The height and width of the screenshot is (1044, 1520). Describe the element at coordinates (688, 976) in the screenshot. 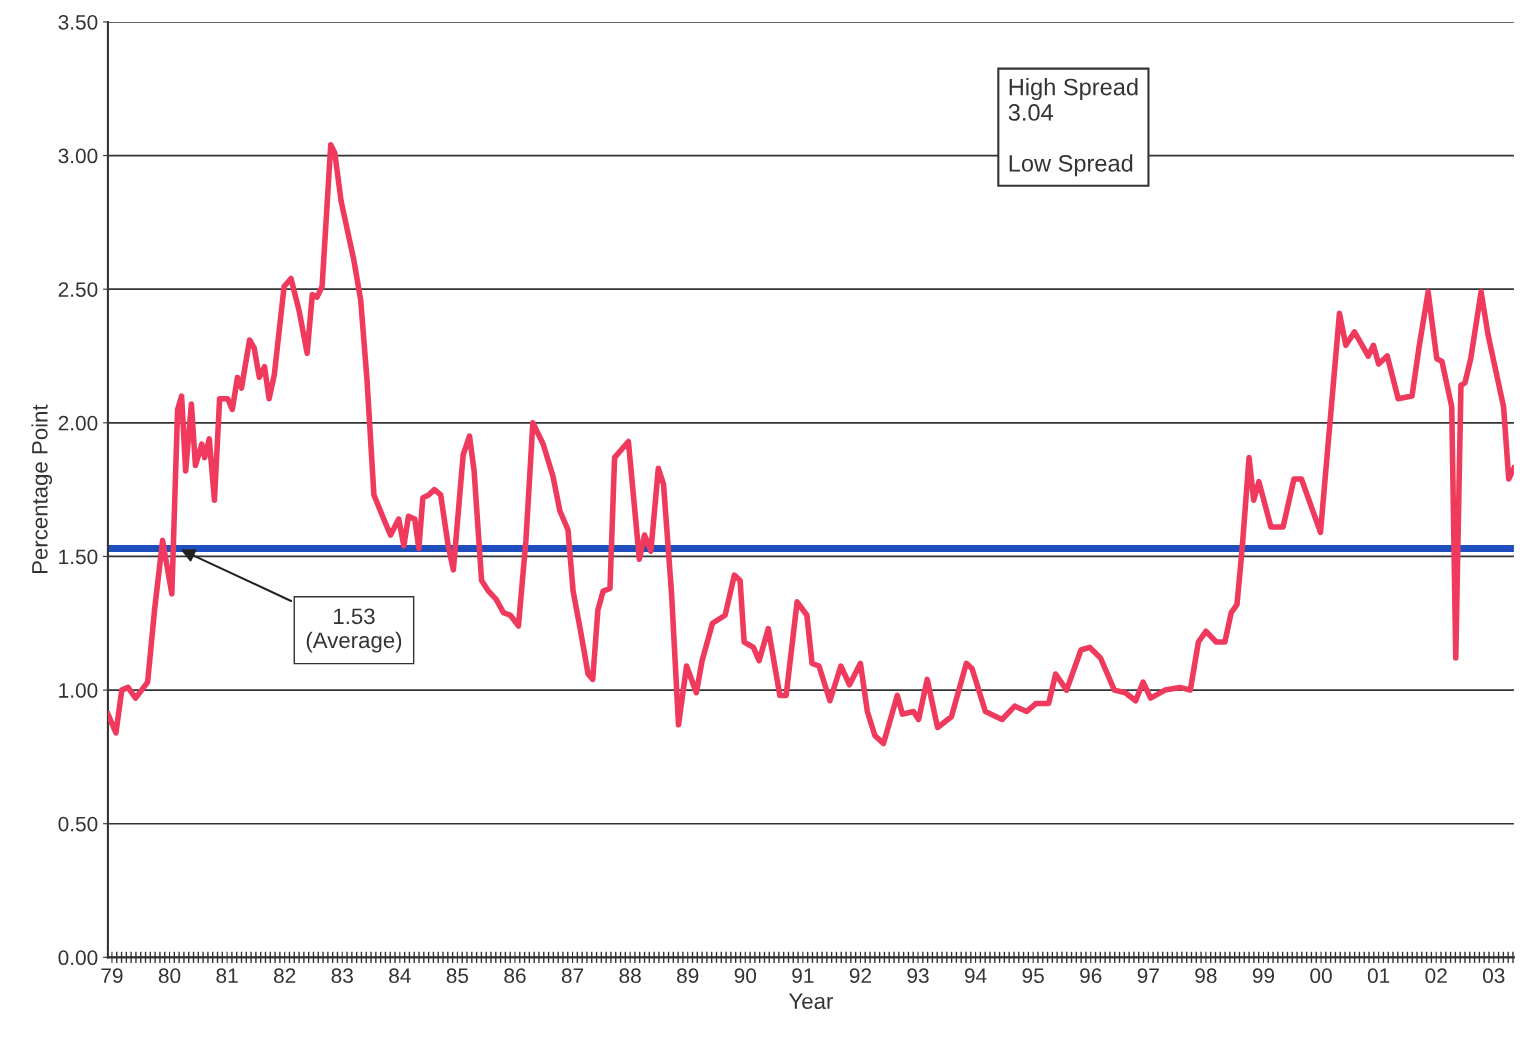

I see `x-tick-label: 89` at that location.